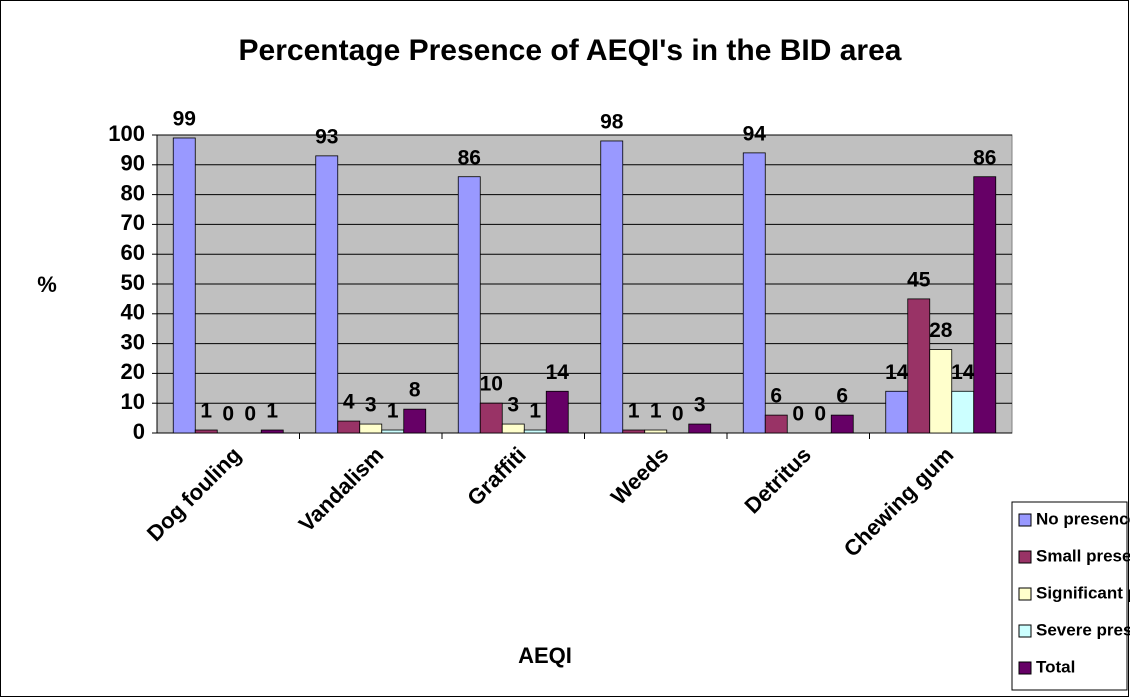  What do you see at coordinates (612, 122) in the screenshot?
I see `data-label: 98` at bounding box center [612, 122].